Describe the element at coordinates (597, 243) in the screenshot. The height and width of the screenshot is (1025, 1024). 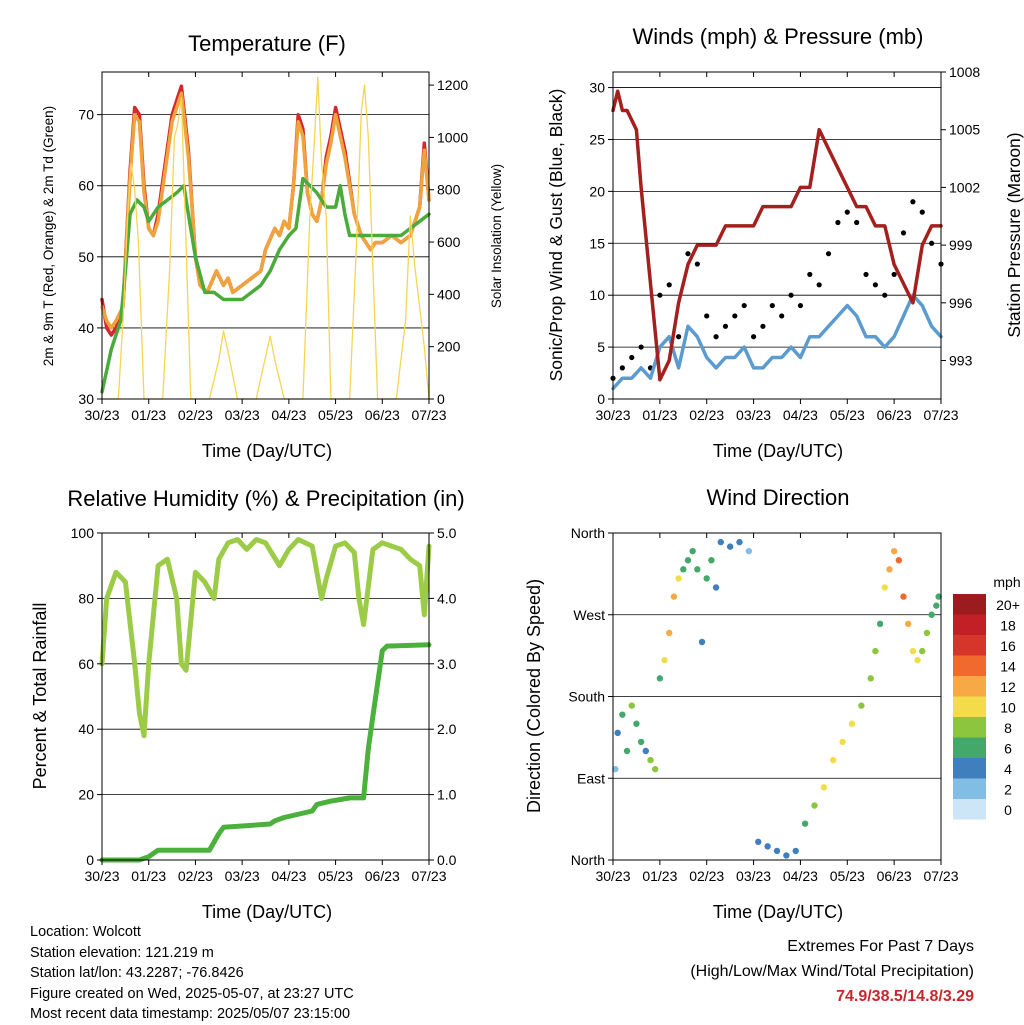
I see `ytick-label: 15` at that location.